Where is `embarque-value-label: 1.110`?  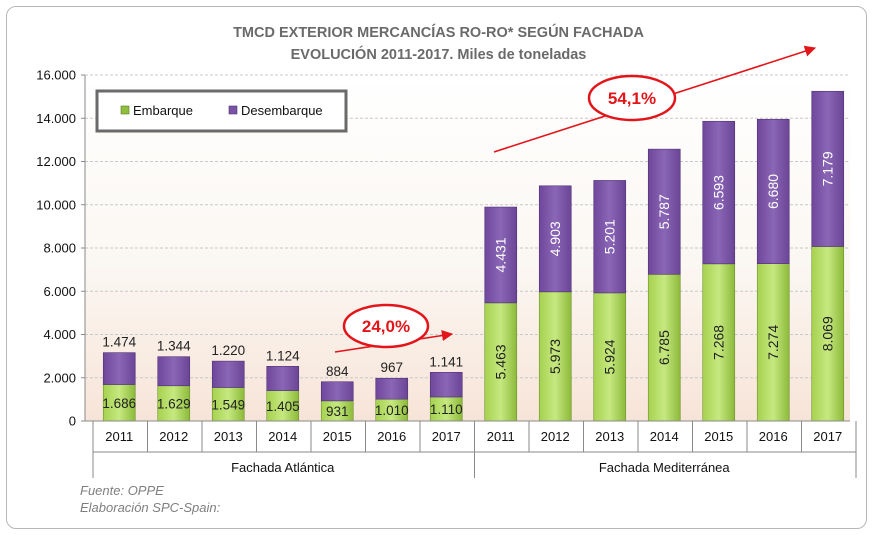 embarque-value-label: 1.110 is located at coordinates (446, 409).